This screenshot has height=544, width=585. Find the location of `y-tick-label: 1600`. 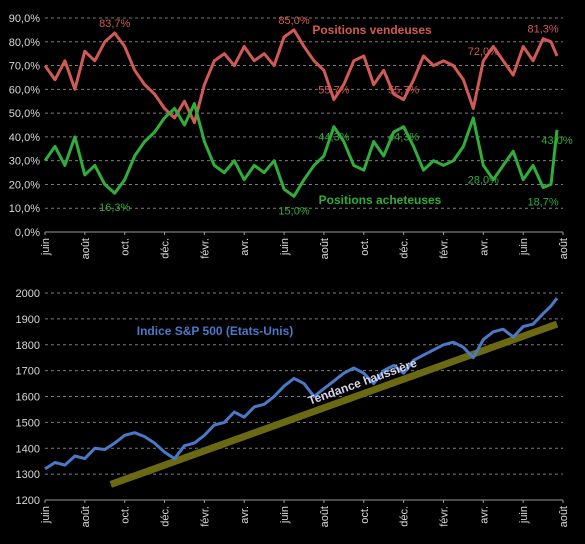

y-tick-label: 1600 is located at coordinates (28, 398).